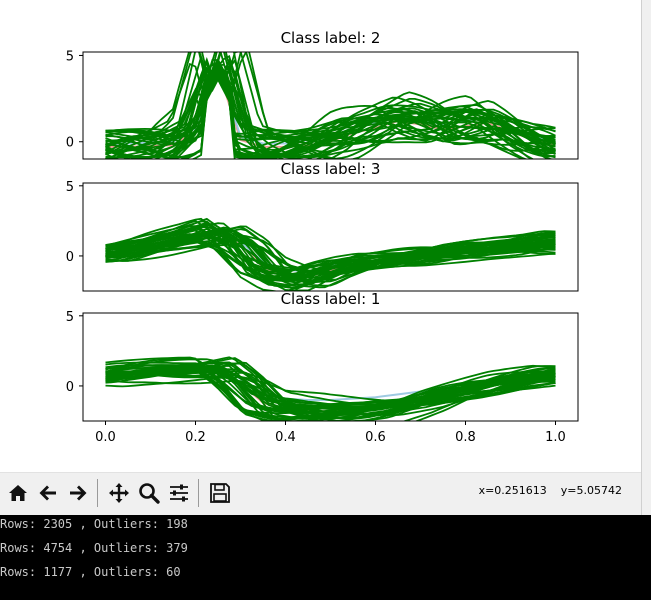 The image size is (651, 600). Describe the element at coordinates (646, 257) in the screenshot. I see `window-scrollbar` at that location.